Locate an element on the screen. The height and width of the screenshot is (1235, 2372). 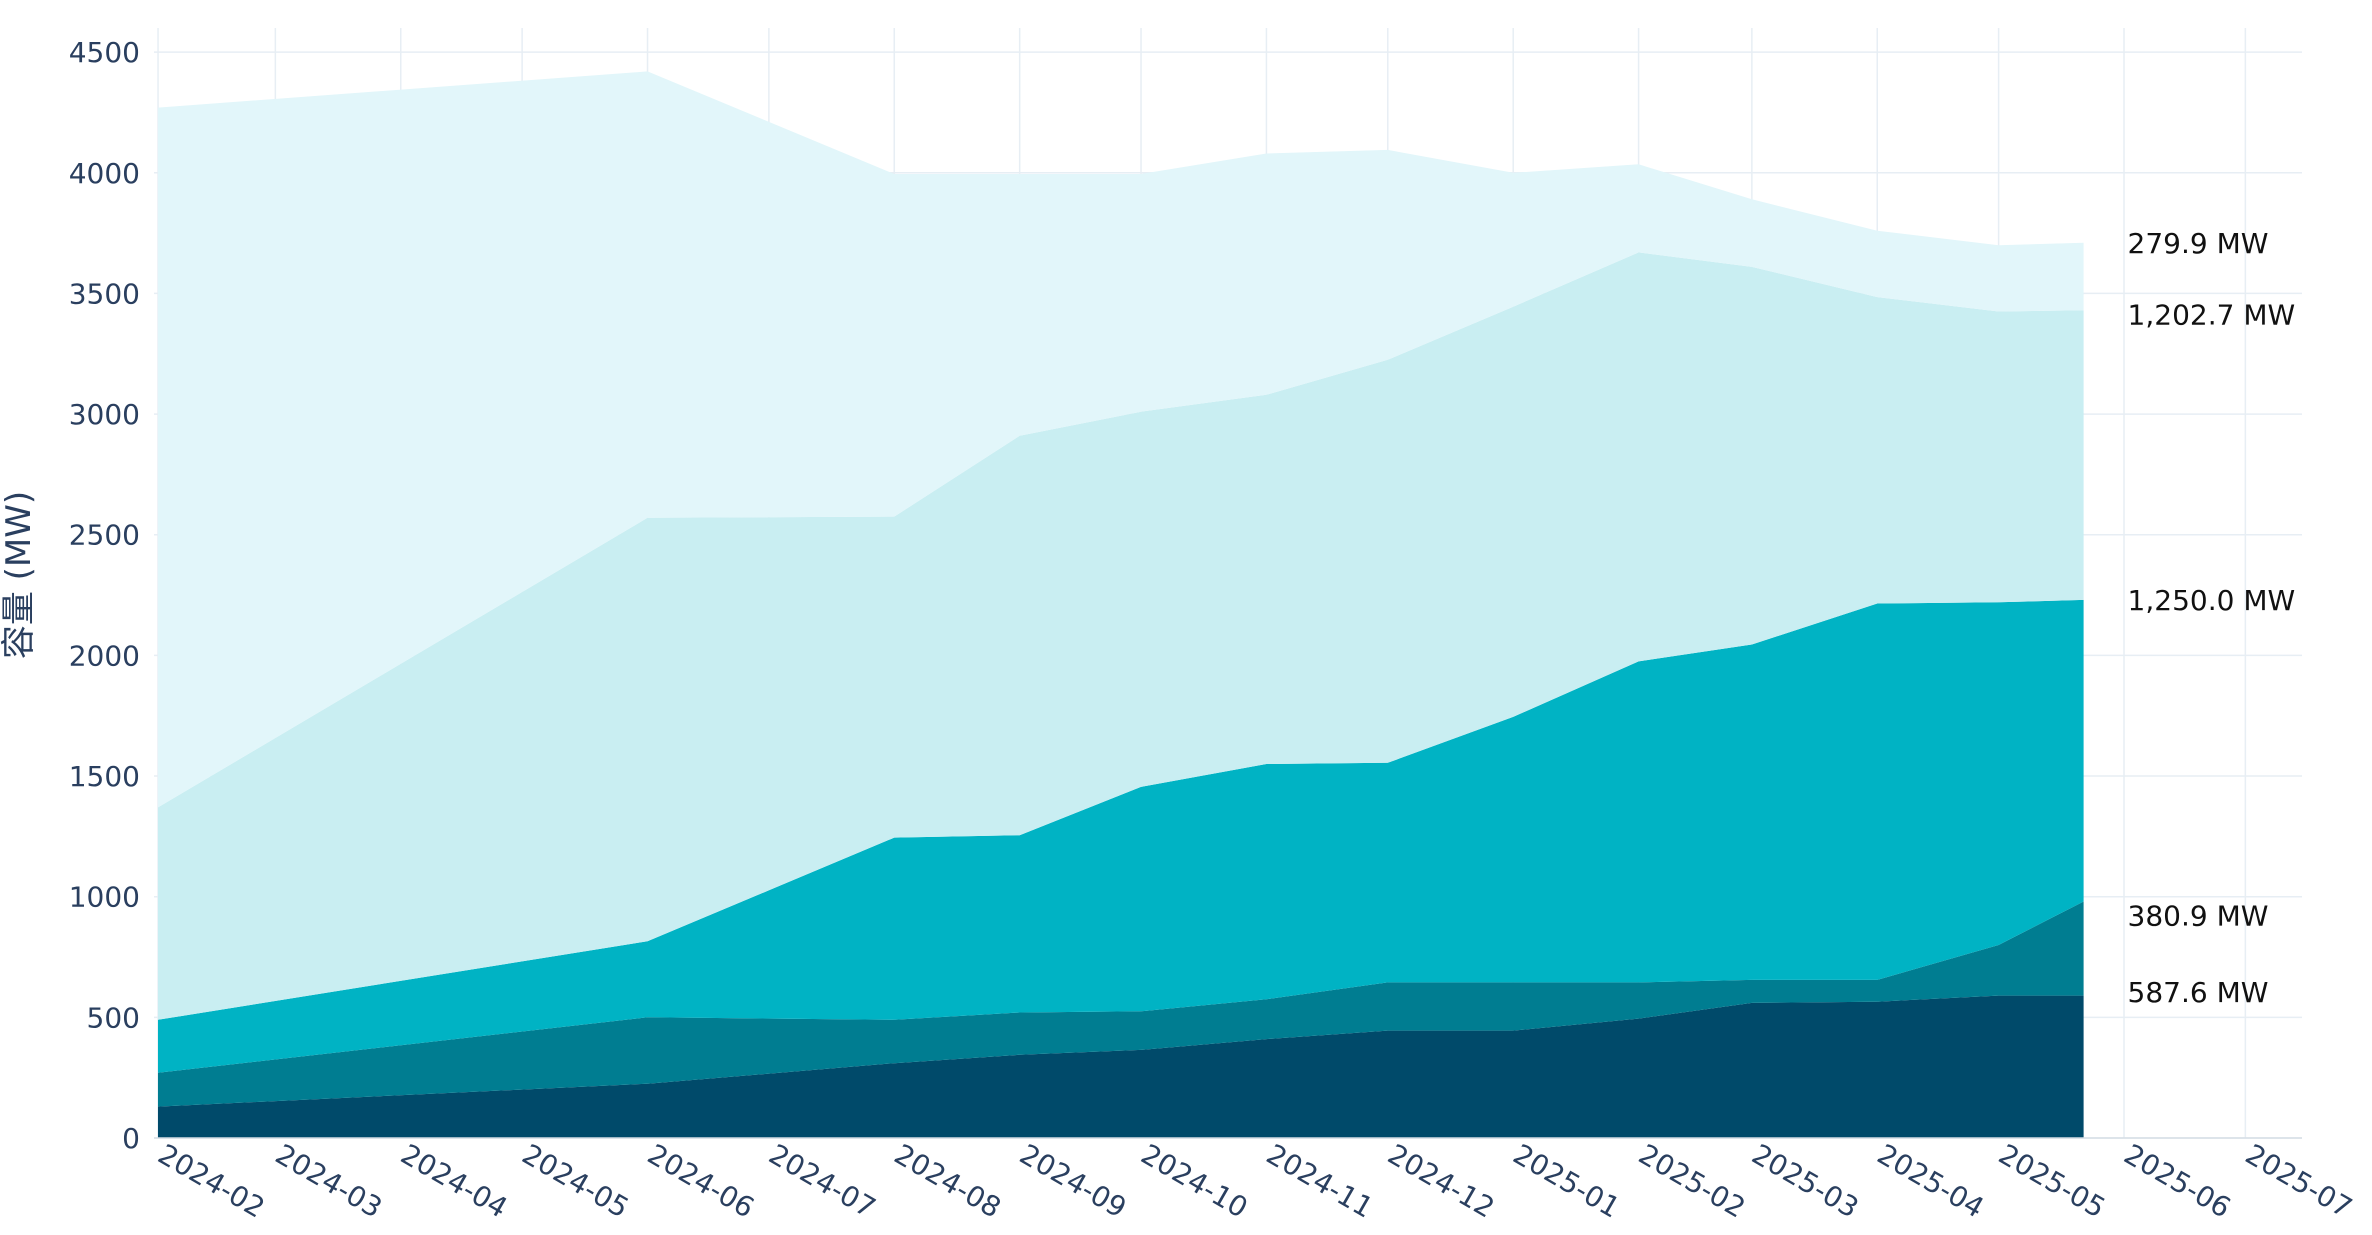
y-tick-label: 4000 is located at coordinates (104, 173).